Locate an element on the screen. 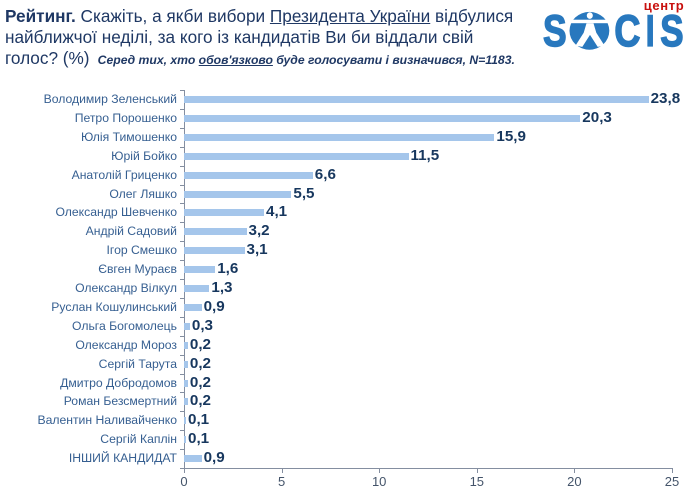 The image size is (690, 493). svg-text: I is located at coordinates (650, 31).